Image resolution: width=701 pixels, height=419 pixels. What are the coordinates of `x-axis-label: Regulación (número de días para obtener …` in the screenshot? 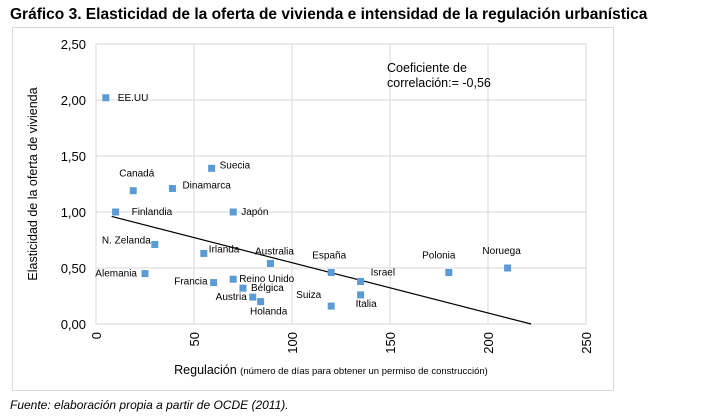 It's located at (331, 370).